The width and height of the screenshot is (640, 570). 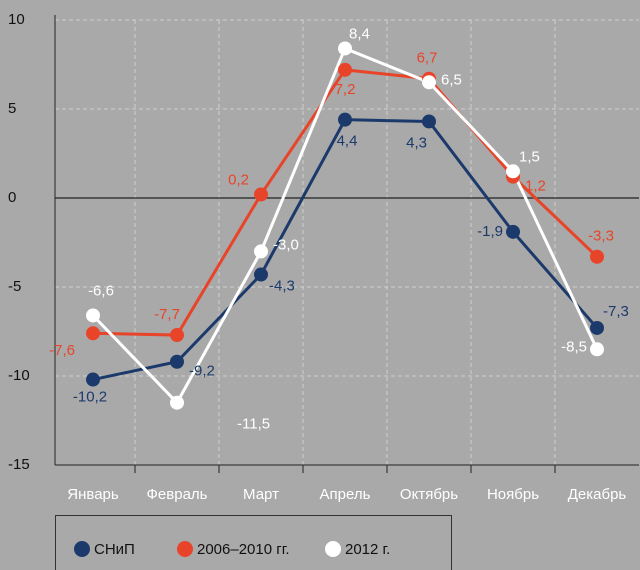 I want to click on value-label: 1,5, so click(x=529, y=156).